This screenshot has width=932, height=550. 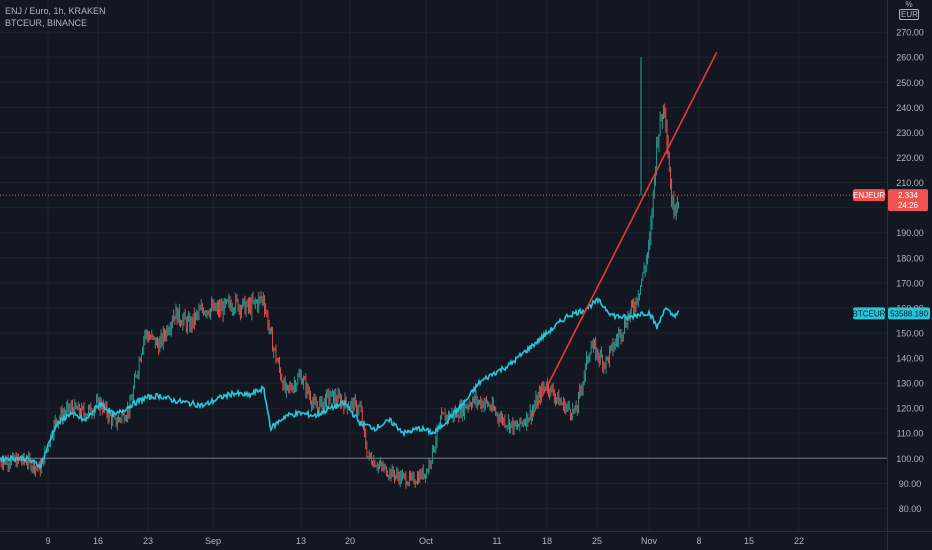 I want to click on y-tick-label: 150.00, so click(x=910, y=333).